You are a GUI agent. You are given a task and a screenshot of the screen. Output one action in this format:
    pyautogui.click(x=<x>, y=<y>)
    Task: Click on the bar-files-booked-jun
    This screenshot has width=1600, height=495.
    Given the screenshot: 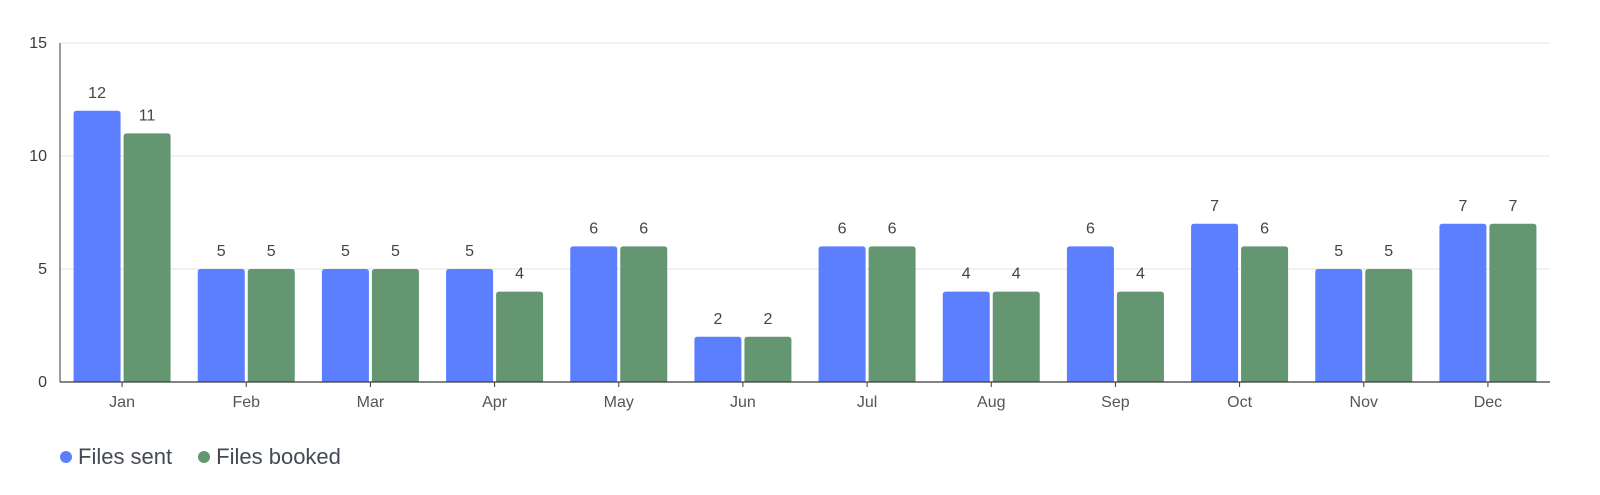 What is the action you would take?
    pyautogui.click(x=768, y=359)
    